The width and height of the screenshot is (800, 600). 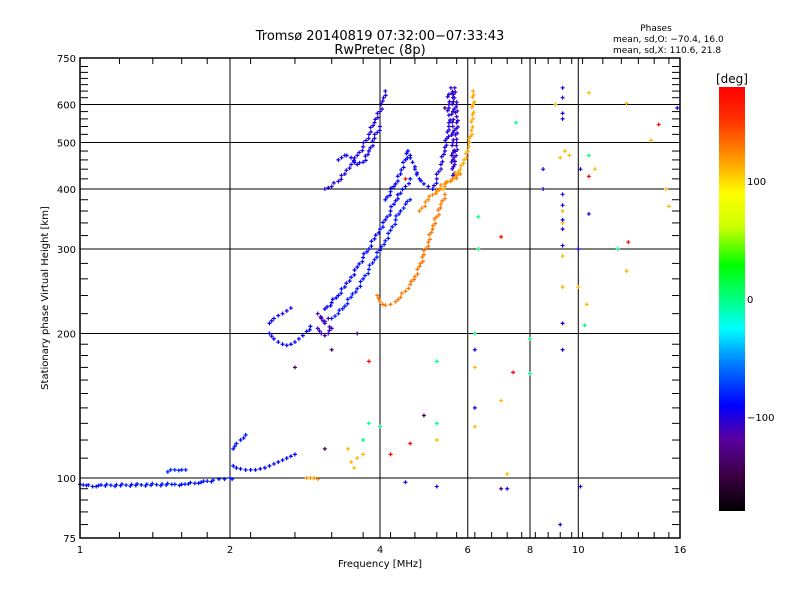 I want to click on x-tick-label: 4, so click(x=380, y=550).